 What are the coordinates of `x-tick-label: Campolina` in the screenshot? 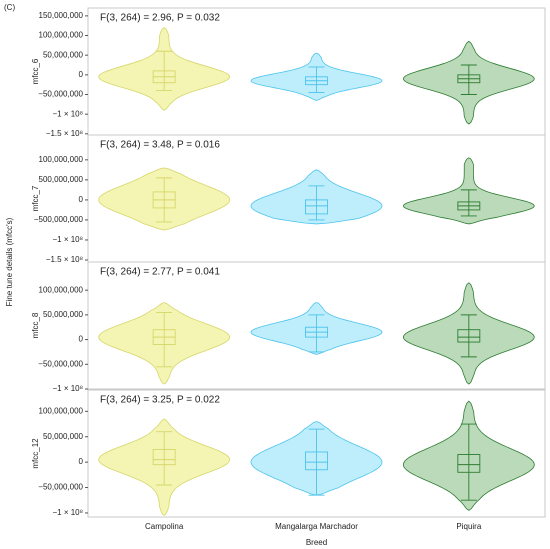 It's located at (164, 526).